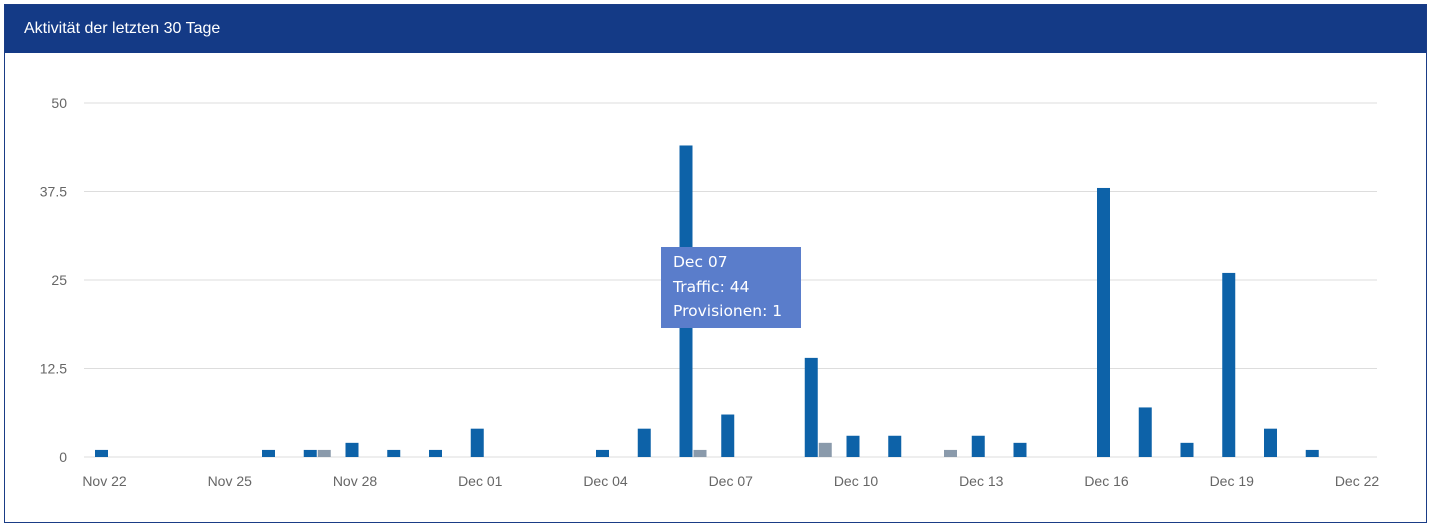  I want to click on y-tick-label: 12.5, so click(53, 369).